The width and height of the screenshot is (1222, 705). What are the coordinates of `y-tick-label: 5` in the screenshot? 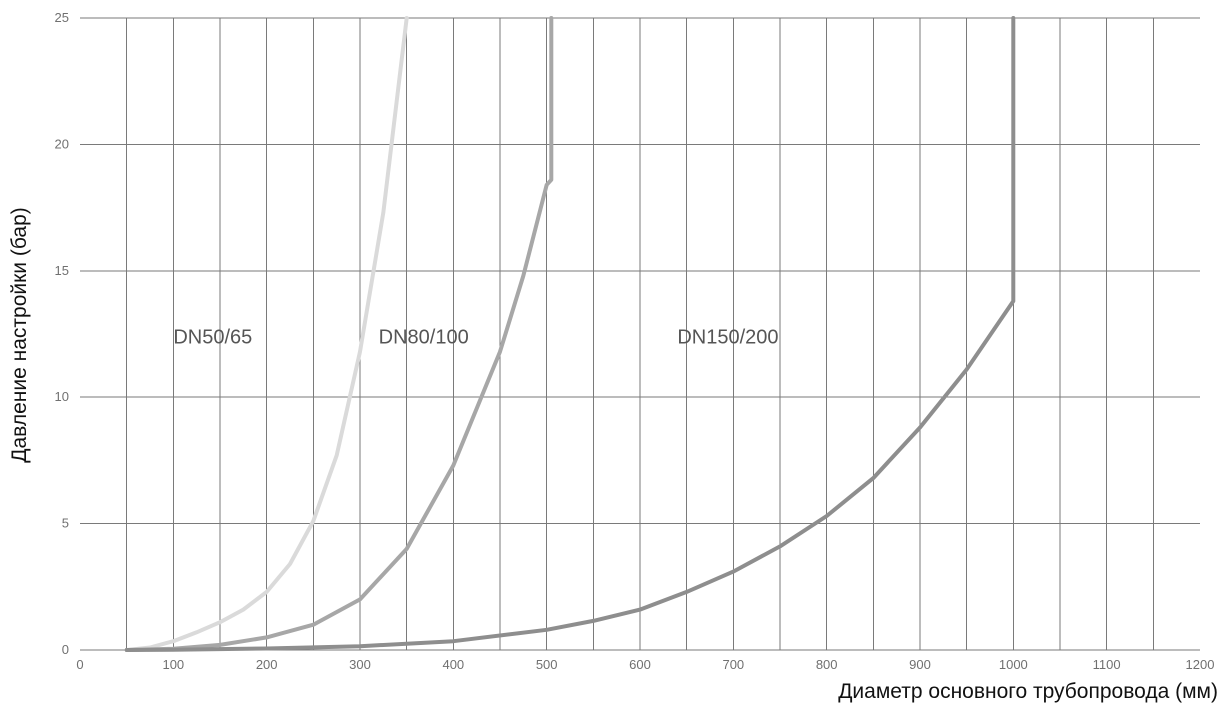 It's located at (65, 523).